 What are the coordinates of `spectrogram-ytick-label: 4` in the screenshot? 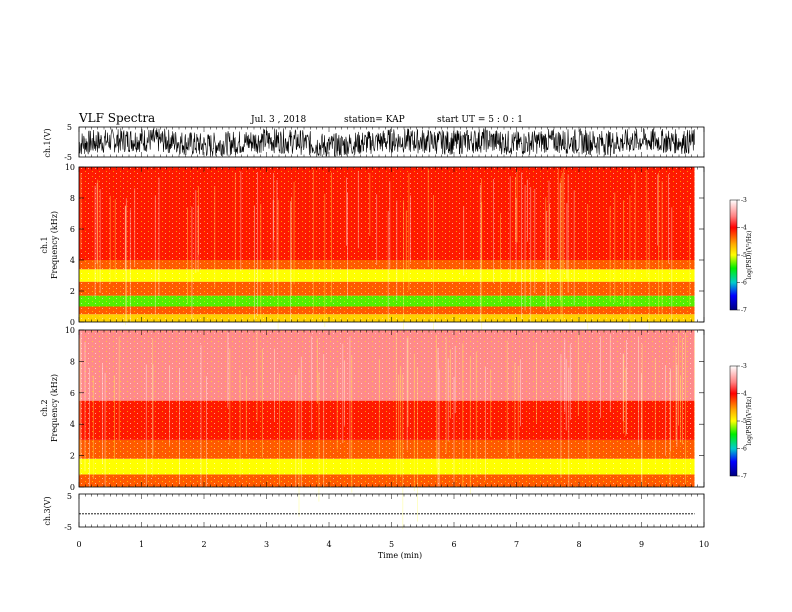 It's located at (72, 424).